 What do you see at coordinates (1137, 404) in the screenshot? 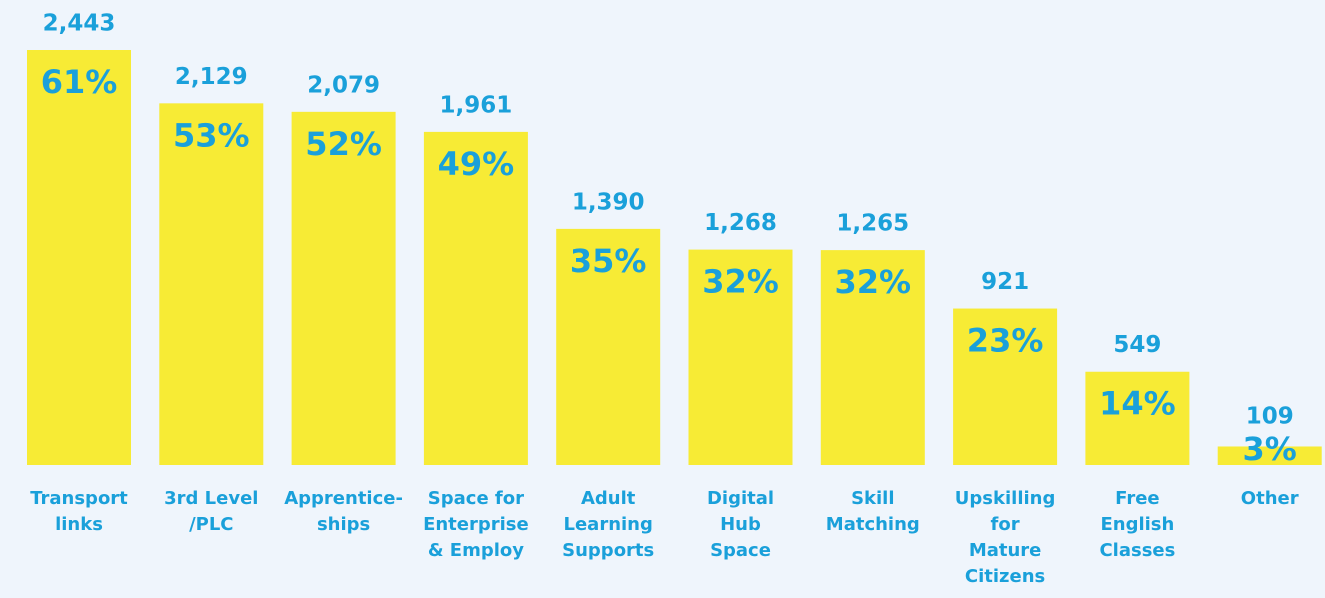
I see `percent-label: 14%` at bounding box center [1137, 404].